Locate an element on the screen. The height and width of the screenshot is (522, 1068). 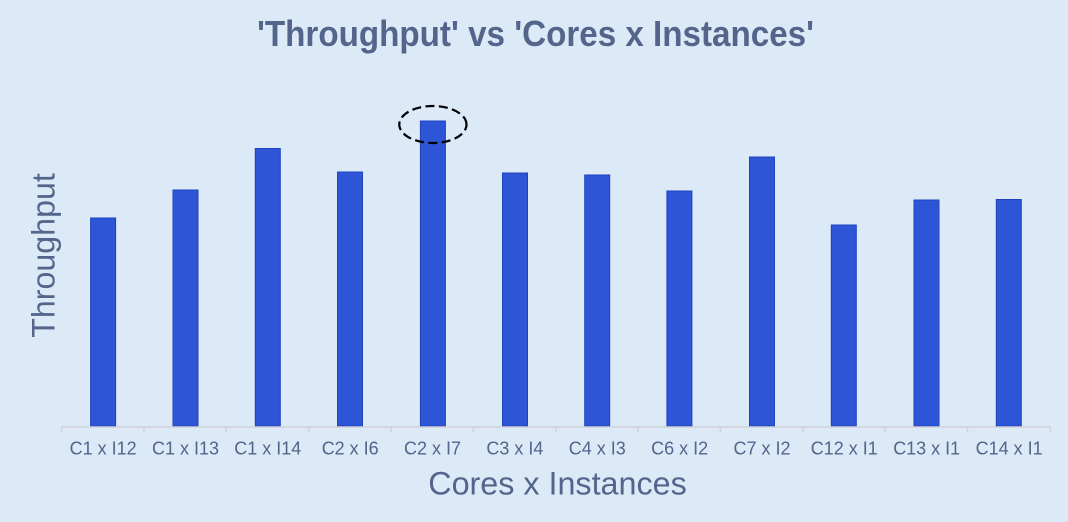
svg-text:'Throughput' vs 'Cores x Insta: 'Throughput' vs 'Cores x Instances' is located at coordinates (535, 33).